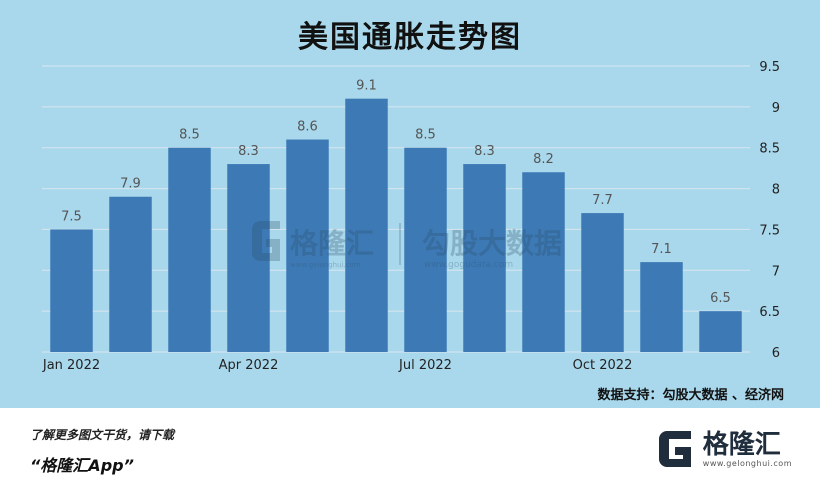 The height and width of the screenshot is (487, 820). Describe the element at coordinates (71, 290) in the screenshot. I see `bar-jan-2022` at that location.